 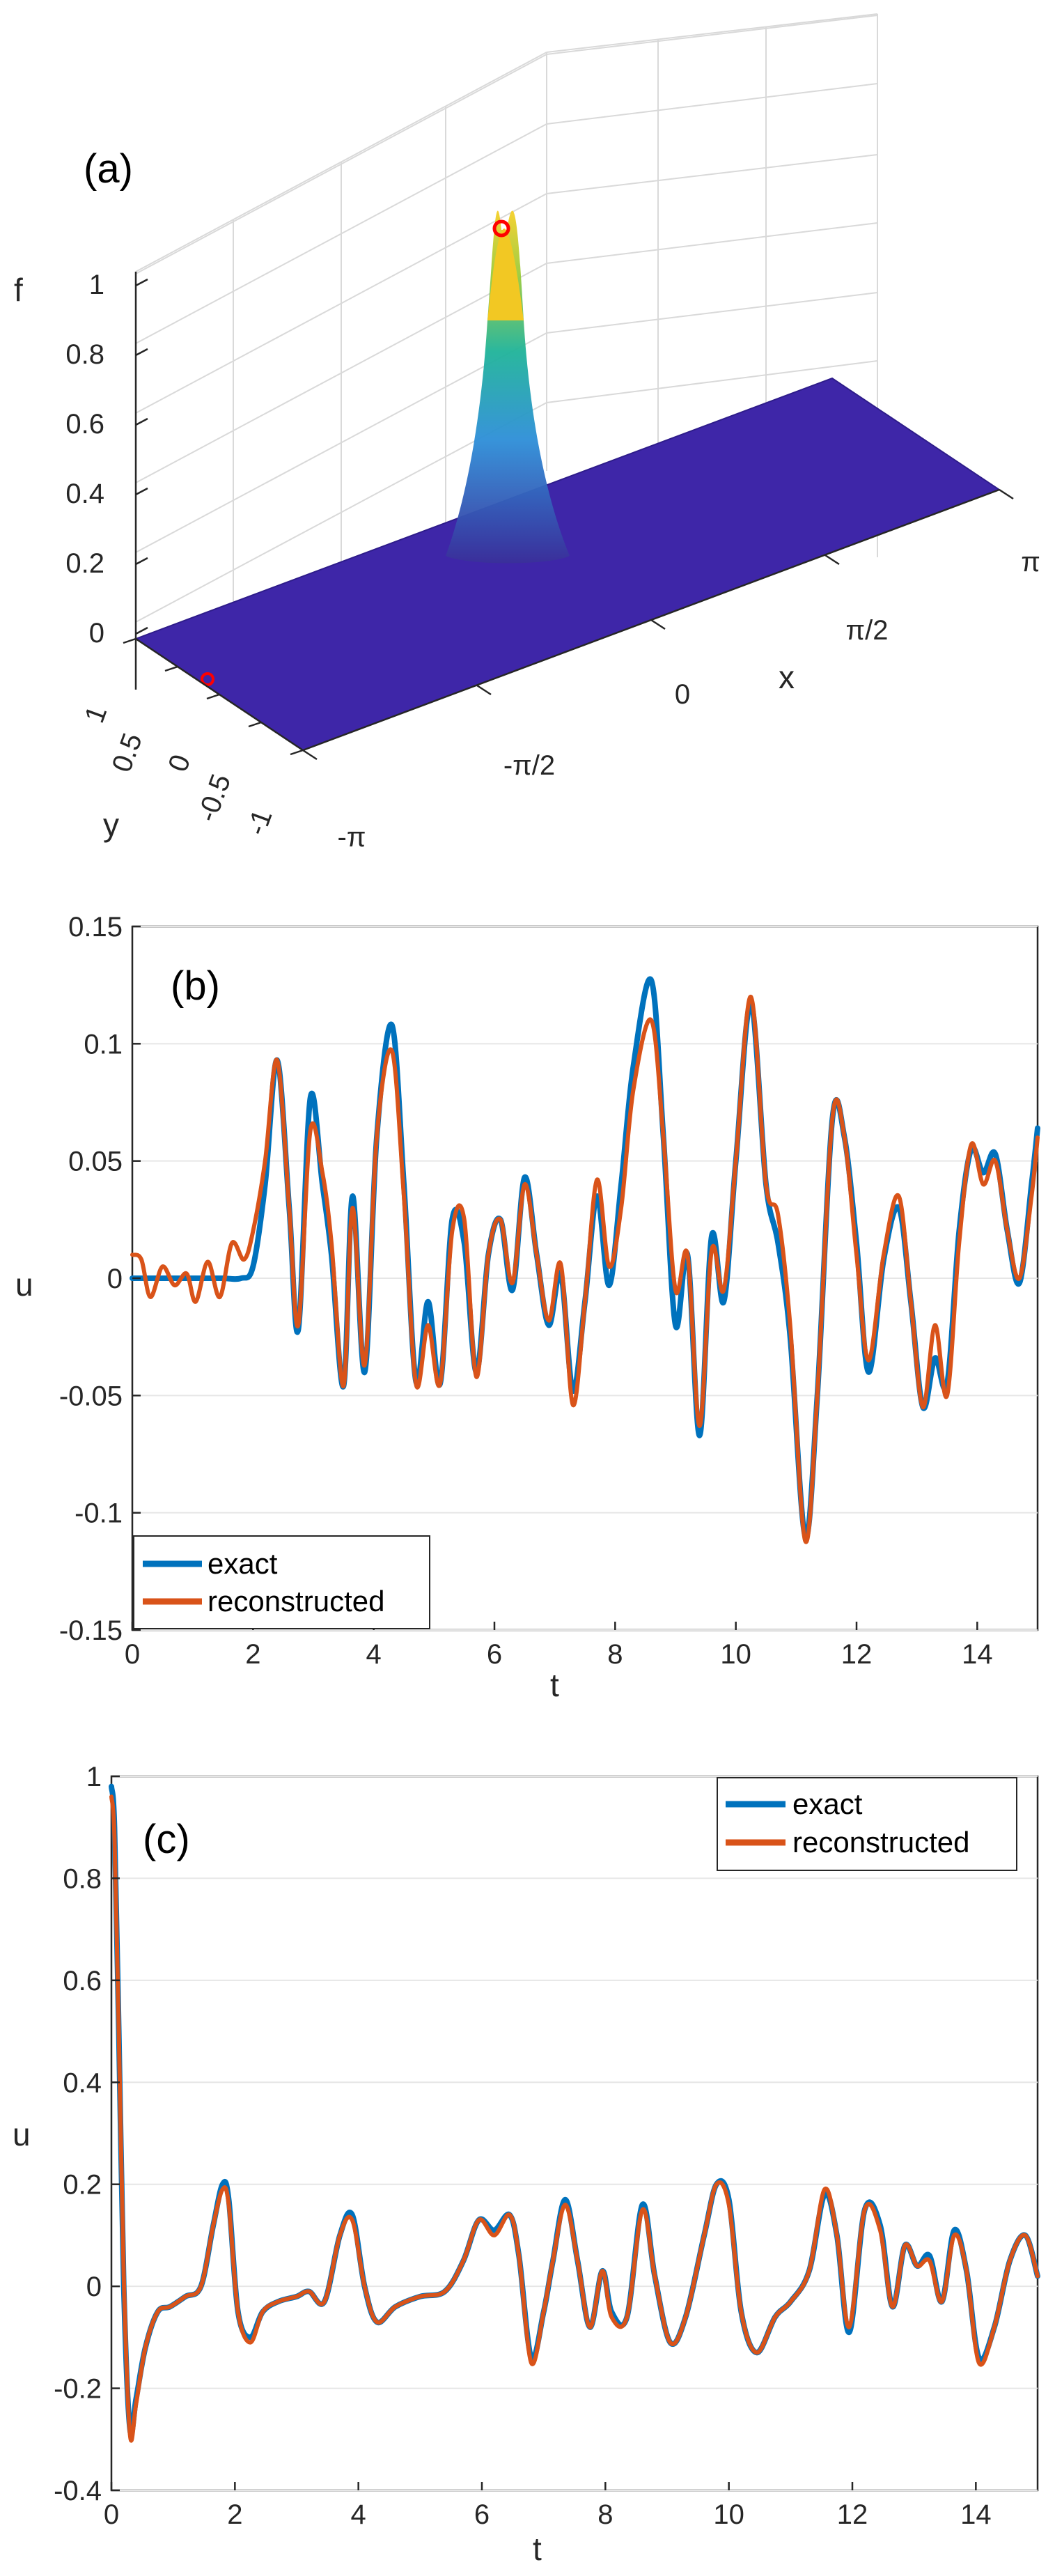 What do you see at coordinates (22, 2134) in the screenshot?
I see `y-axis-label-c: u` at bounding box center [22, 2134].